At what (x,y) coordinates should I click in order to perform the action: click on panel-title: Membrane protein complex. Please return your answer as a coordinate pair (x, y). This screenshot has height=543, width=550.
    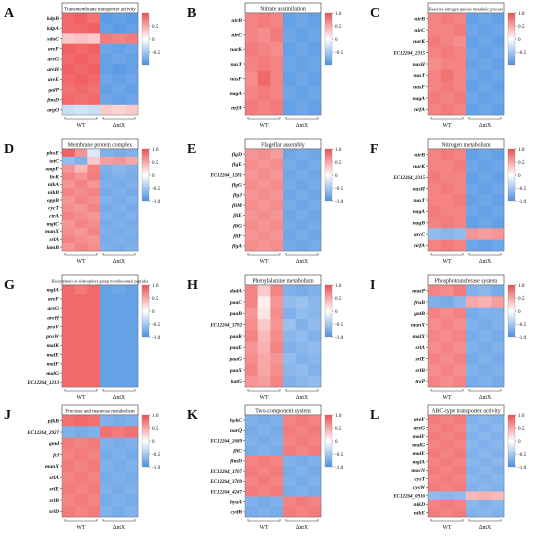
    Looking at the image, I should click on (100, 146).